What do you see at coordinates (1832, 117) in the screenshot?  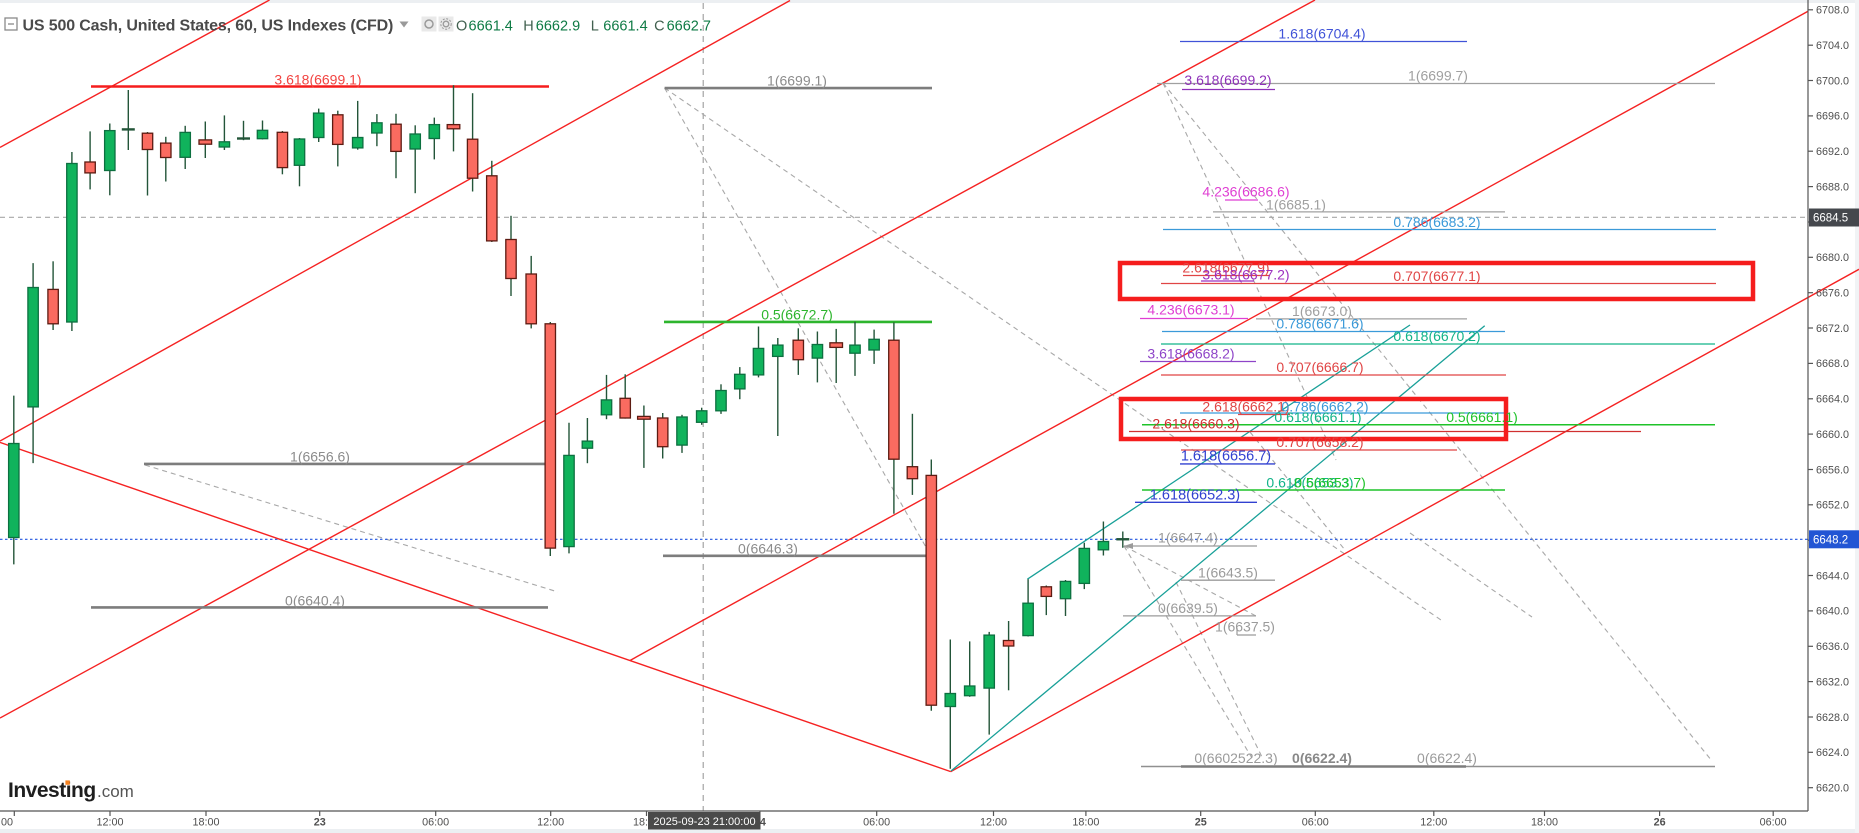 I see `svg-text: 6696.0` at bounding box center [1832, 117].